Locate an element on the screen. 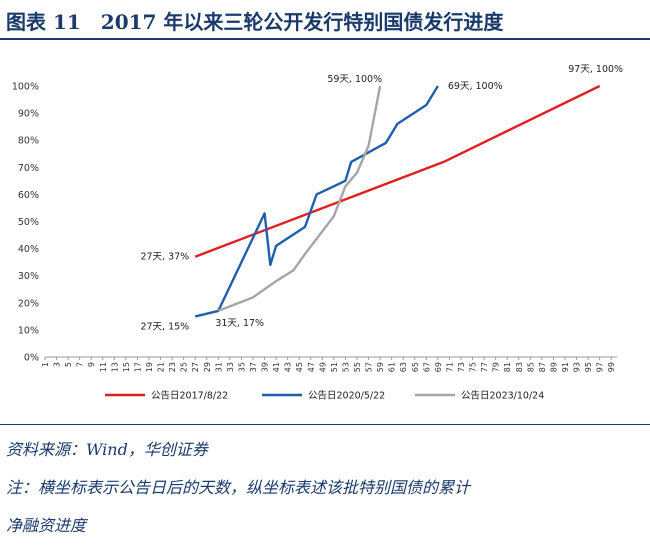  y-tick-label: 0% is located at coordinates (31, 358).